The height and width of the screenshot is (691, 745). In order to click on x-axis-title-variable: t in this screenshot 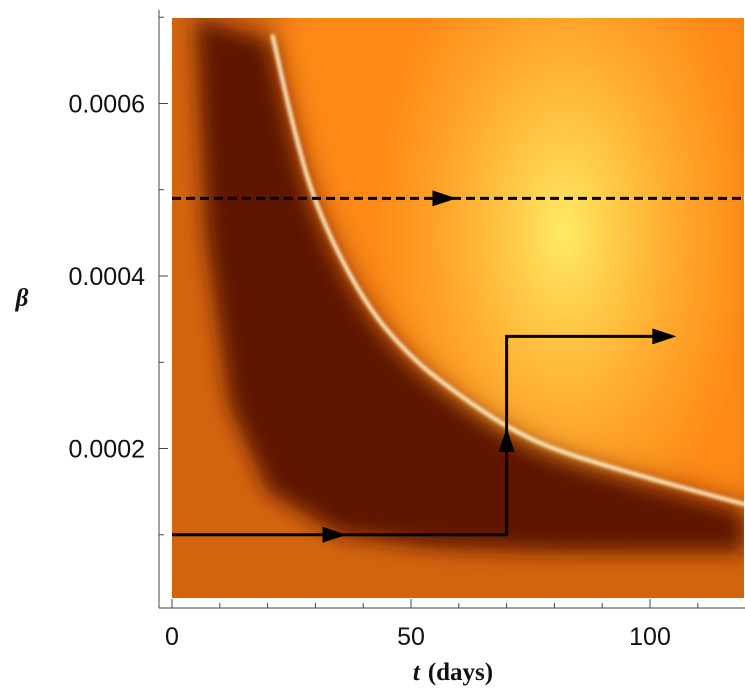, I will do `click(417, 672)`.